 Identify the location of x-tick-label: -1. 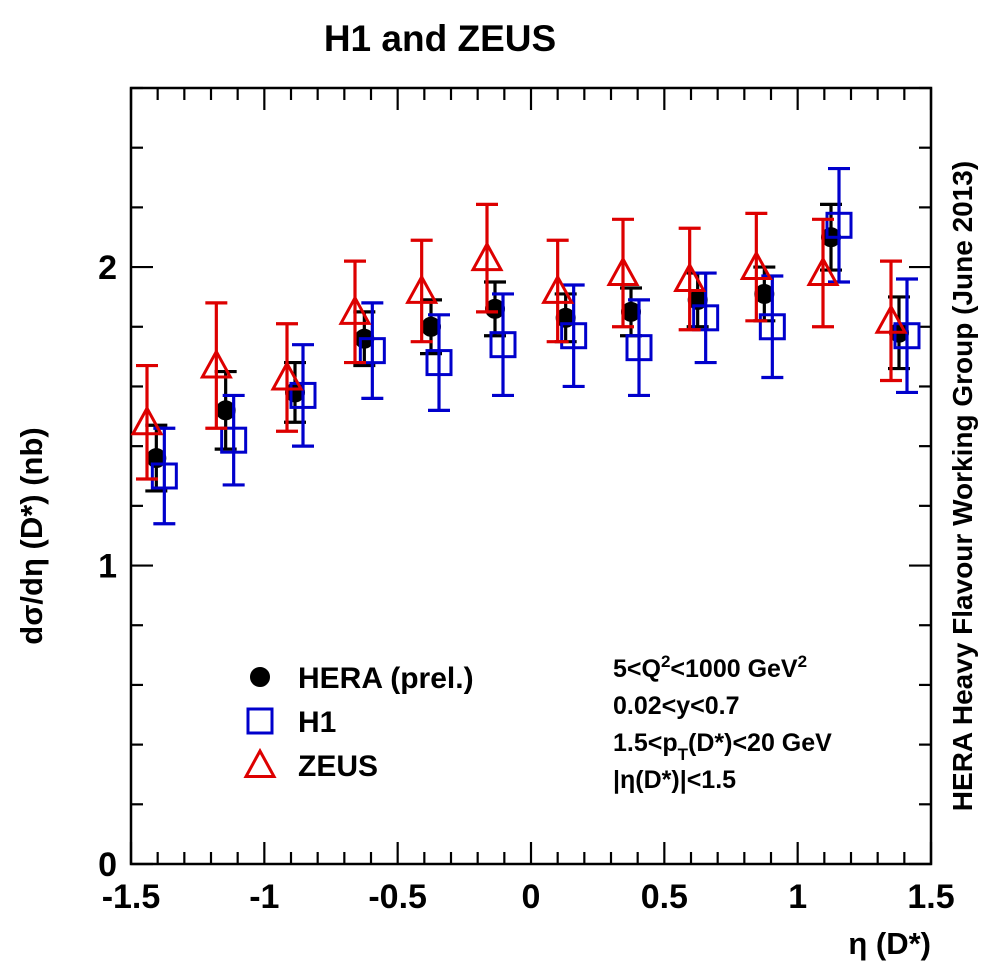
(264, 897).